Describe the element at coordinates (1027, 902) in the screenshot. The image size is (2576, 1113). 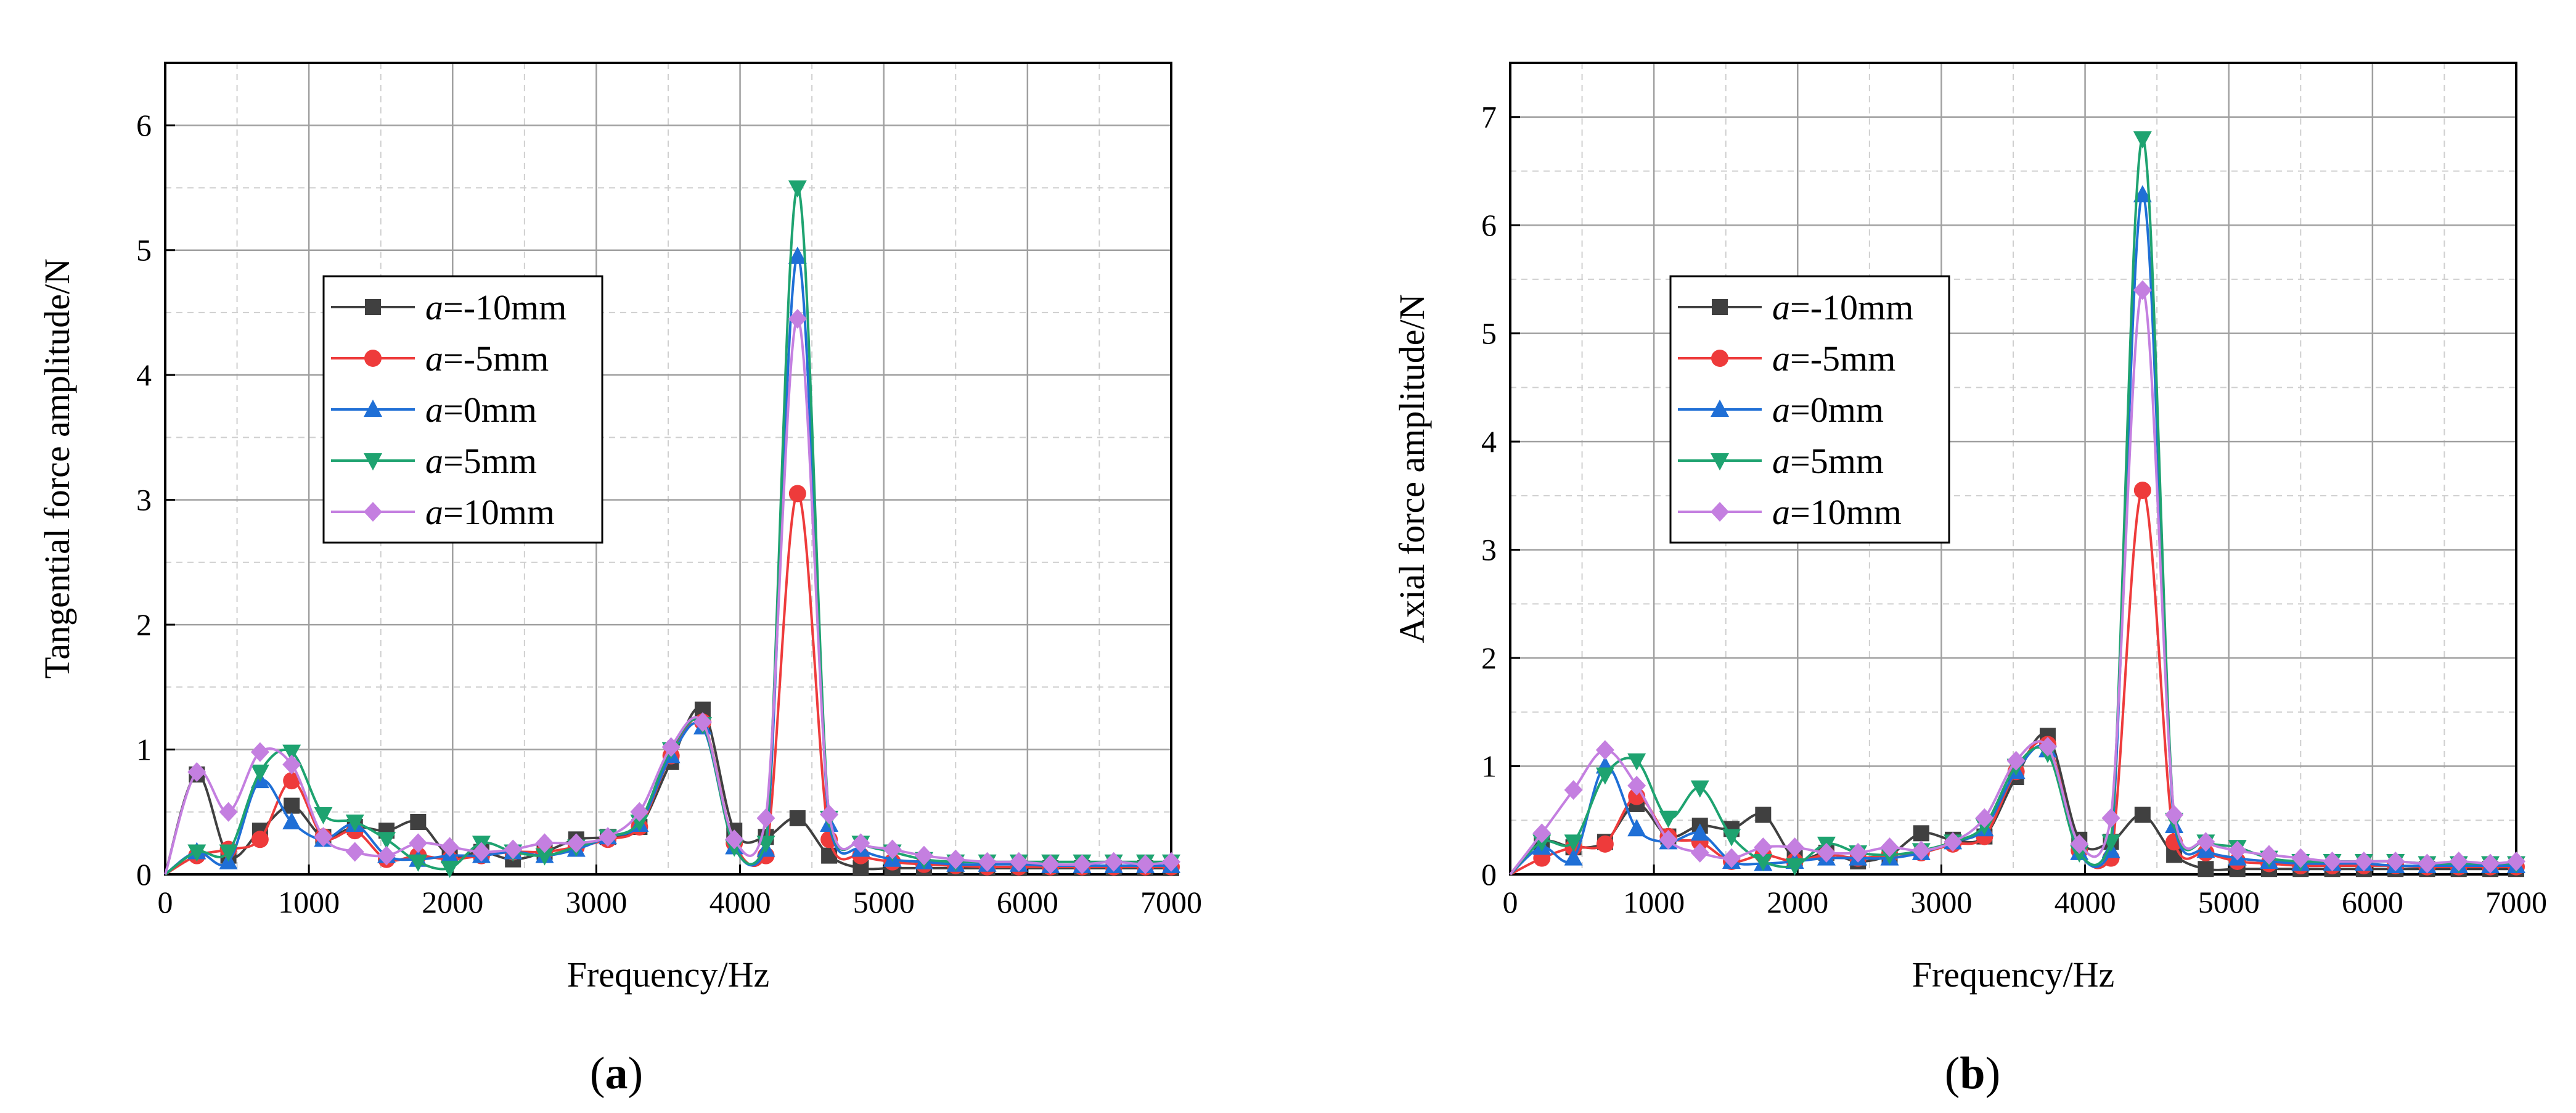
I see `x-tick-label: 6000` at that location.